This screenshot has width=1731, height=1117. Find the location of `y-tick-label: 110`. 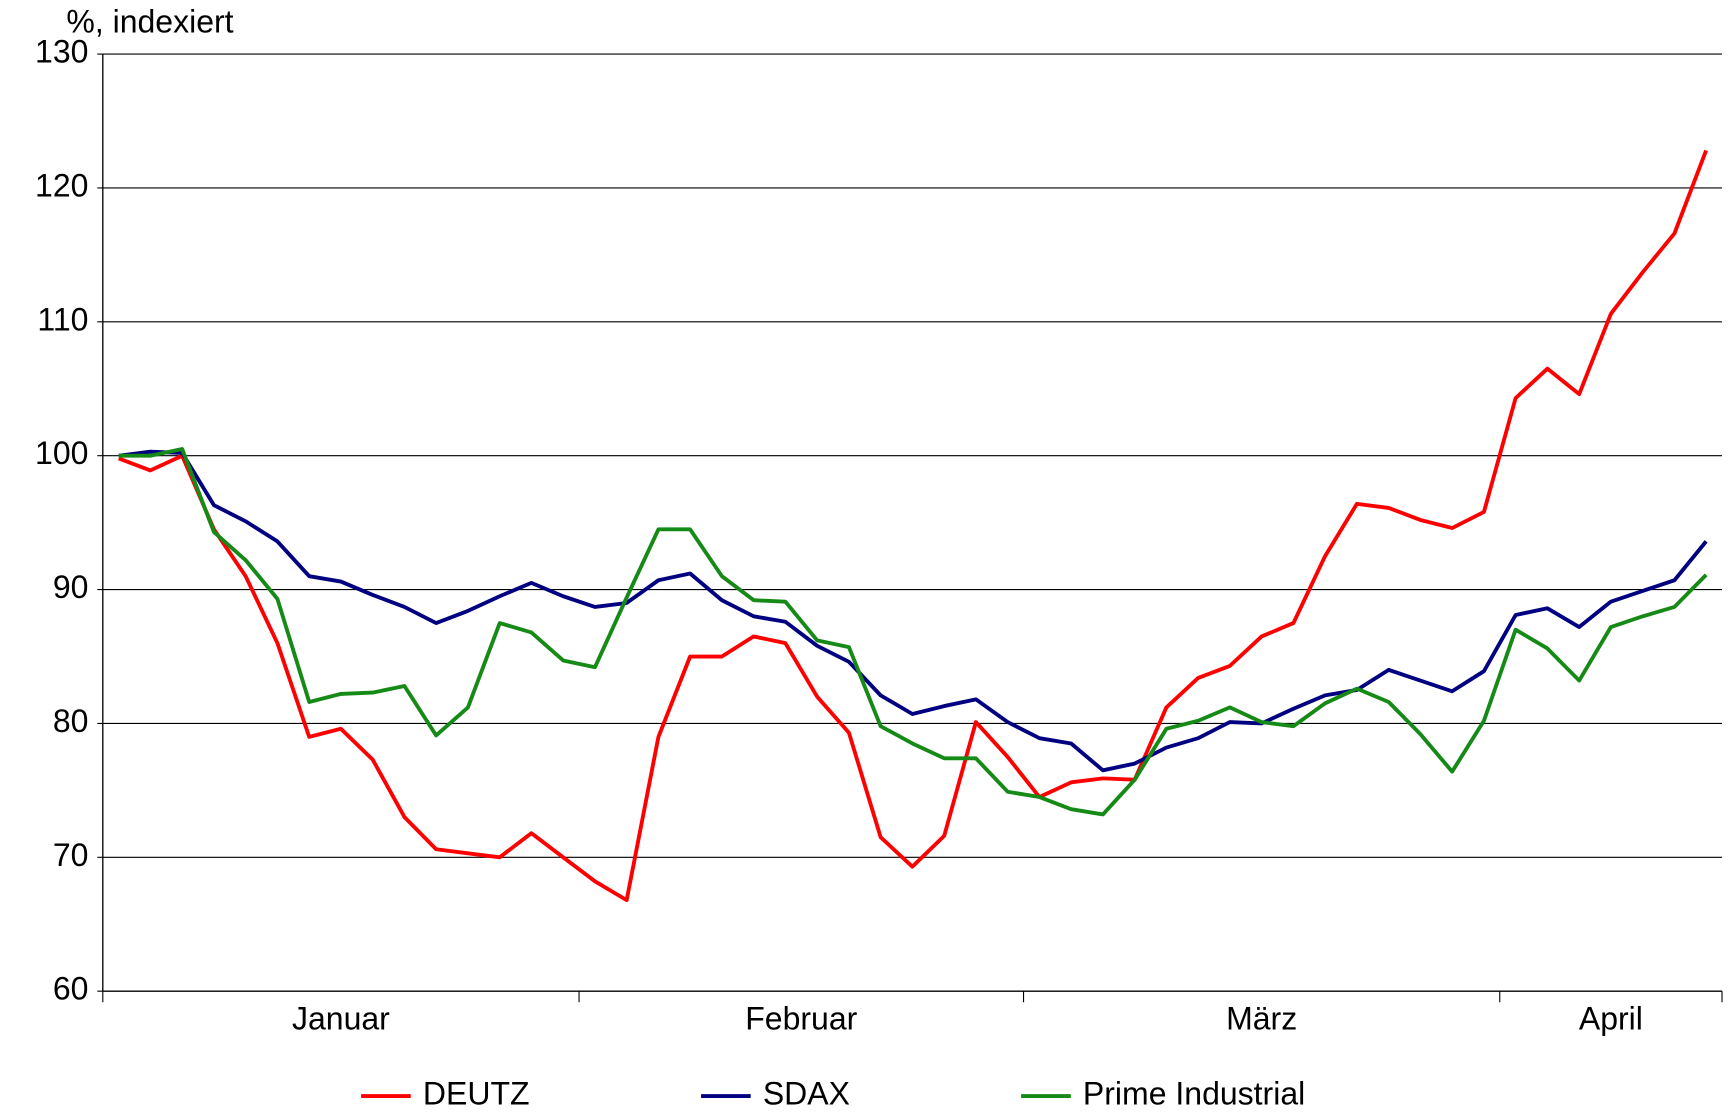

y-tick-label: 110 is located at coordinates (62, 319).